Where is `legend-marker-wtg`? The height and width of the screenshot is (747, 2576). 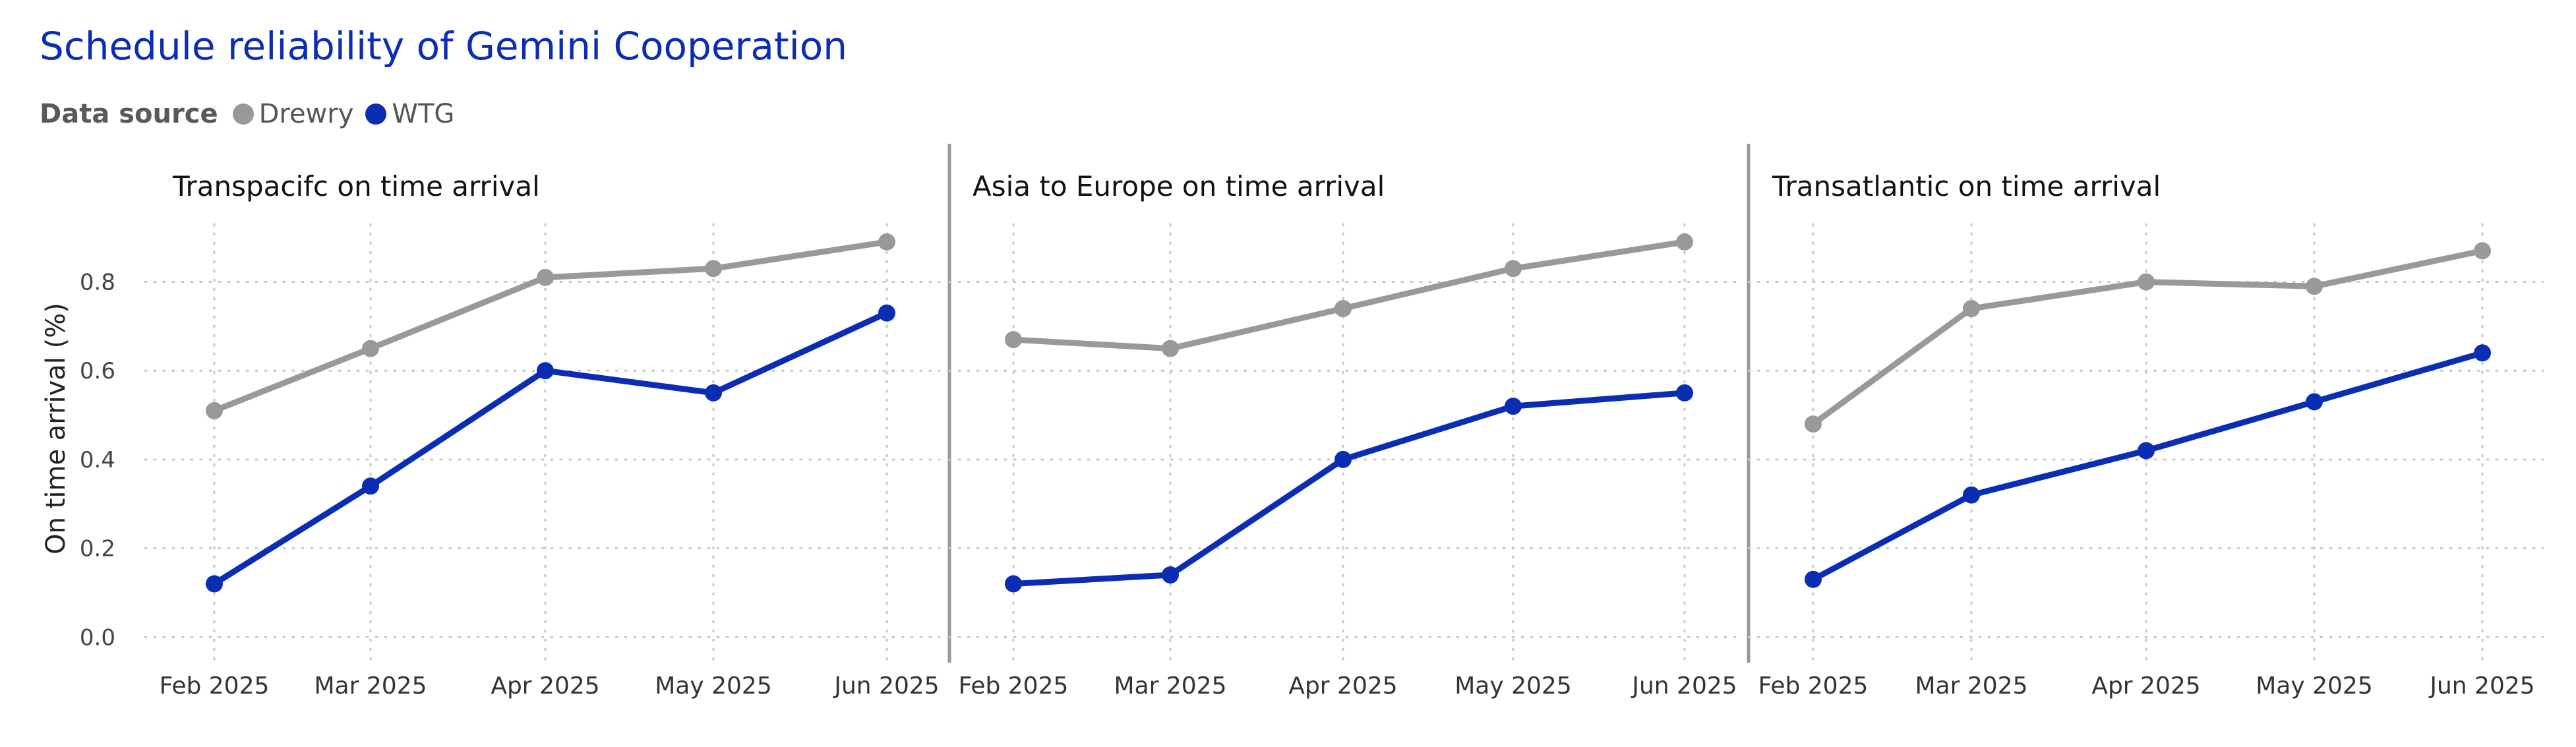 legend-marker-wtg is located at coordinates (376, 115).